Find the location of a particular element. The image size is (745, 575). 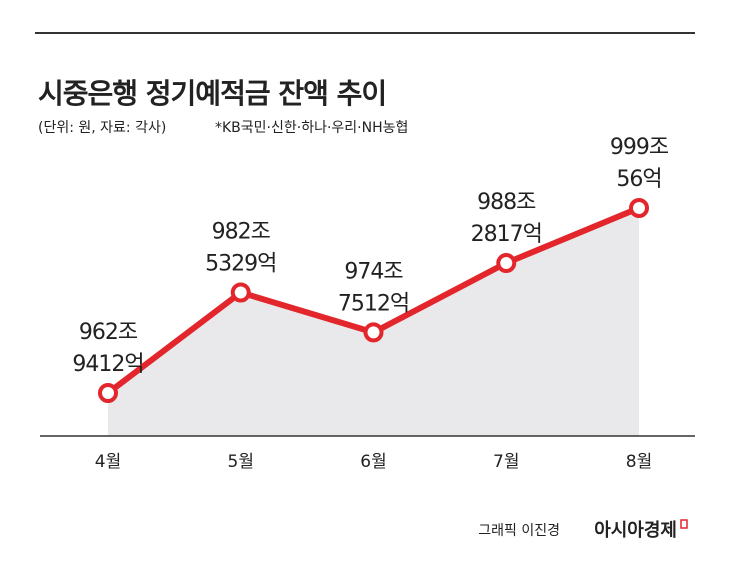

x-tick-label: 8월 is located at coordinates (639, 462).